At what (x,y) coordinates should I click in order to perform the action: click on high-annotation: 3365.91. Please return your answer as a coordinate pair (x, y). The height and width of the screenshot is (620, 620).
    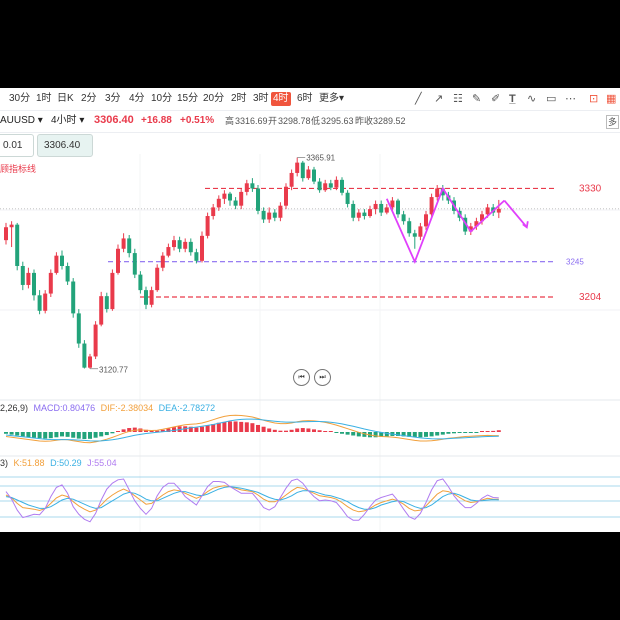
    Looking at the image, I should click on (320, 158).